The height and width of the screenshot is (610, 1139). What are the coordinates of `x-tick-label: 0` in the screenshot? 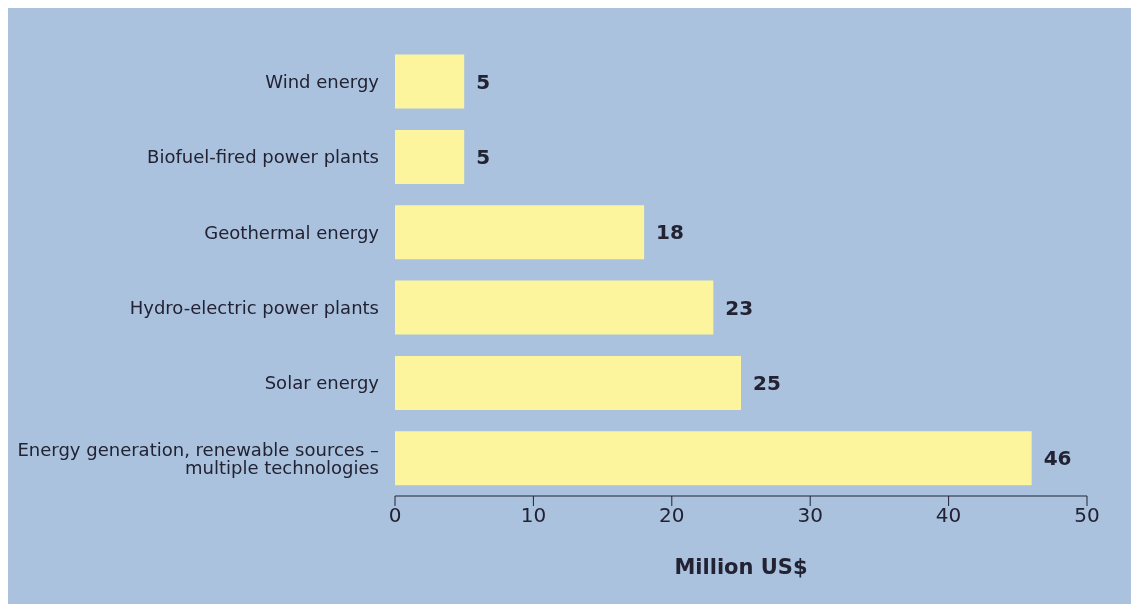 It's located at (395, 515).